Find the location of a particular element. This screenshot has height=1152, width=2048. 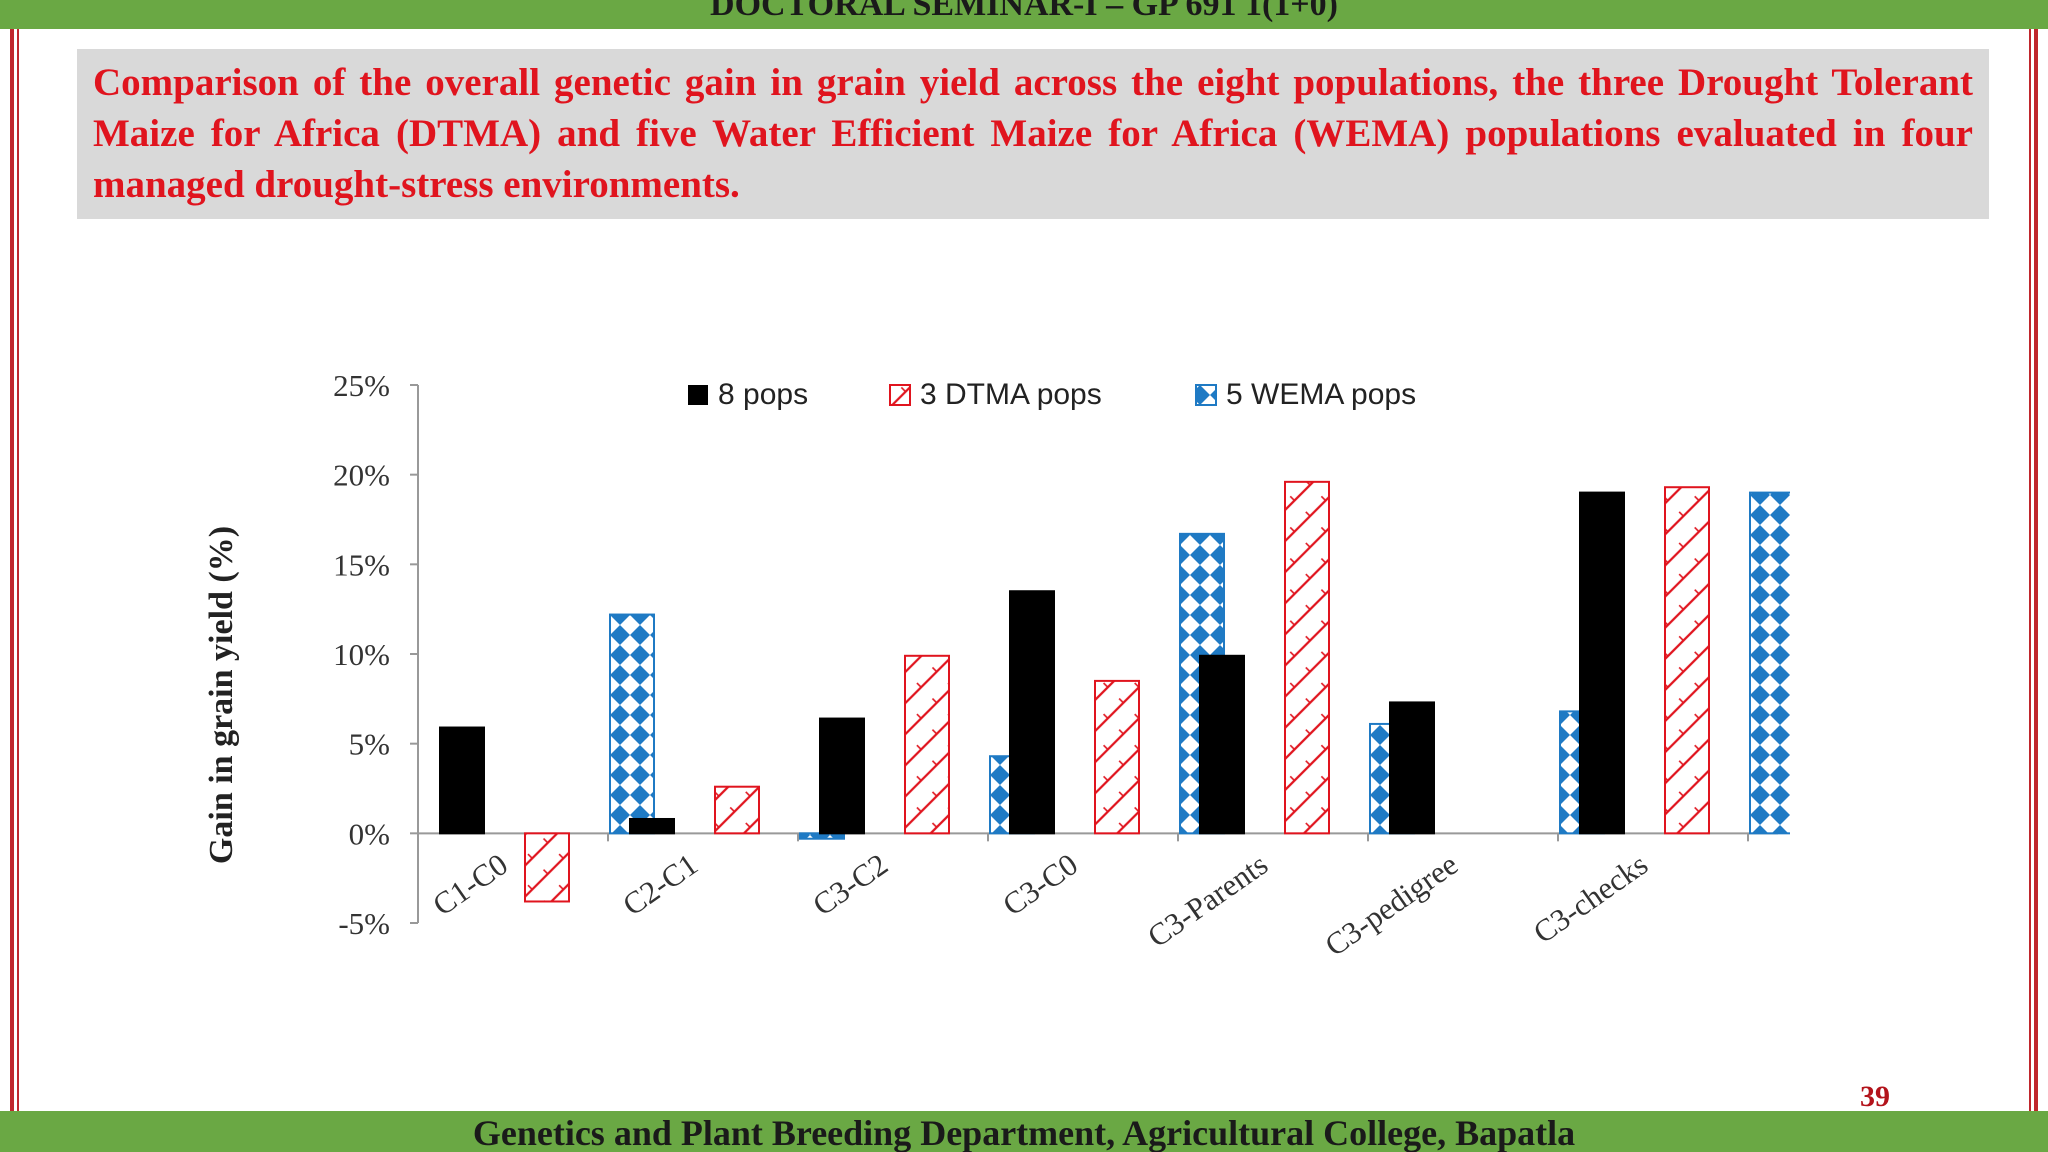

bar-3-dtma-pops-c2-c1 is located at coordinates (737, 810).